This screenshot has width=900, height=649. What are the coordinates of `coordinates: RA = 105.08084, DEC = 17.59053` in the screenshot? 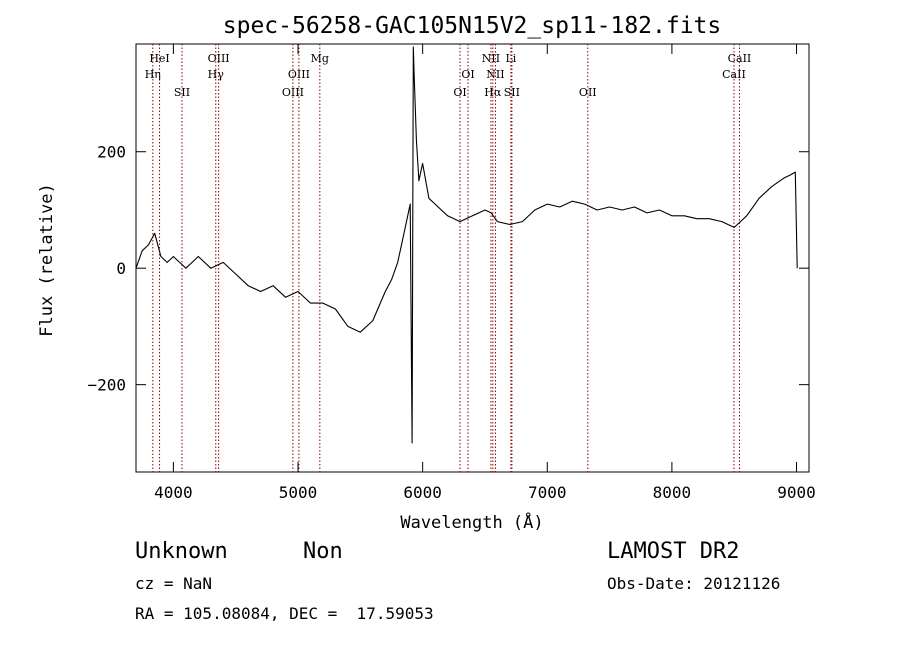 It's located at (284, 613).